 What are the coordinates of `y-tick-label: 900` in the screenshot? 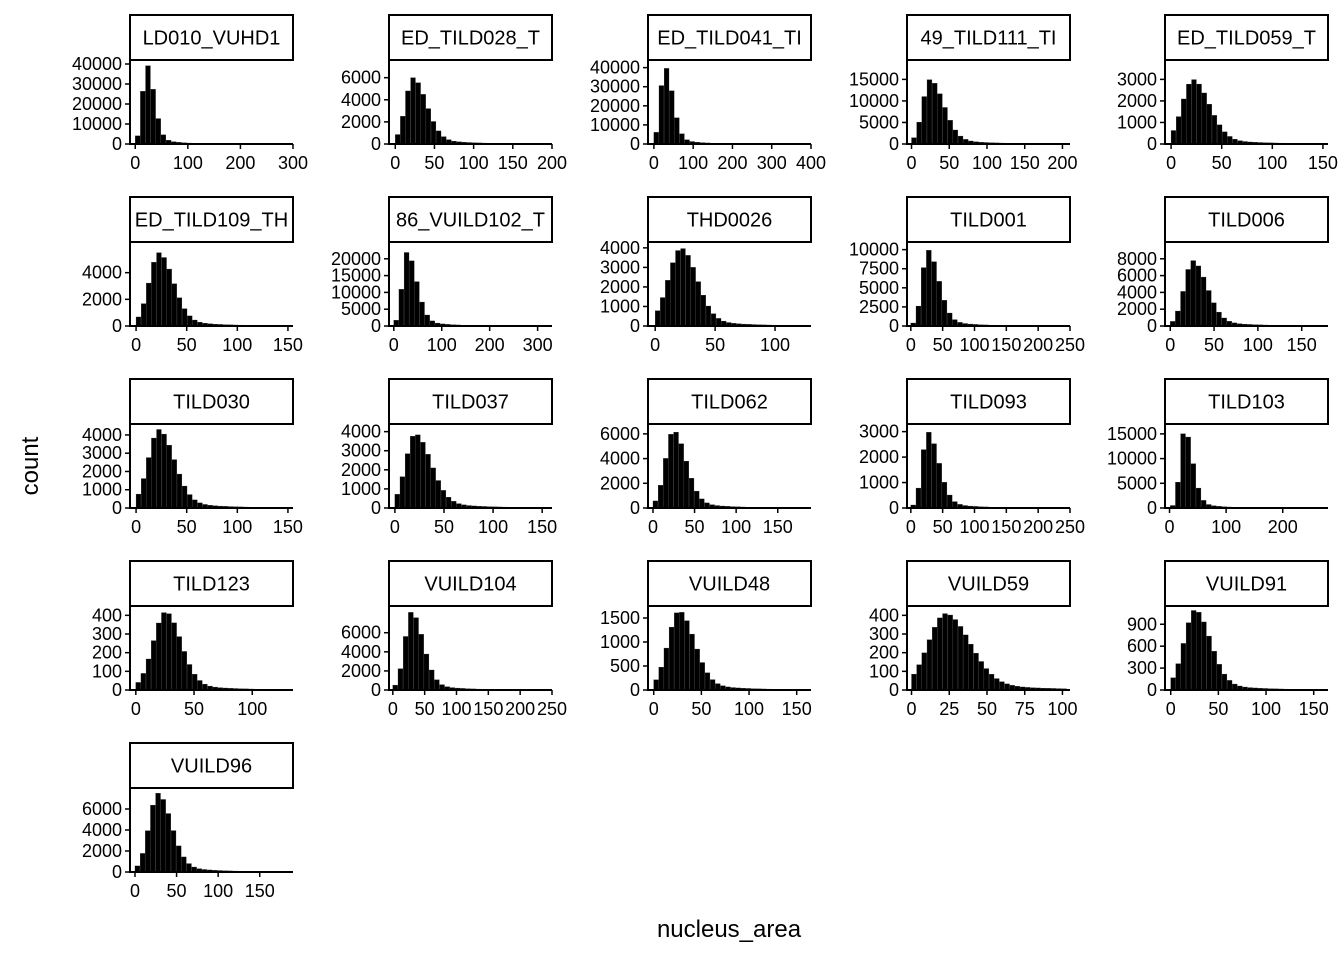 It's located at (1142, 624).